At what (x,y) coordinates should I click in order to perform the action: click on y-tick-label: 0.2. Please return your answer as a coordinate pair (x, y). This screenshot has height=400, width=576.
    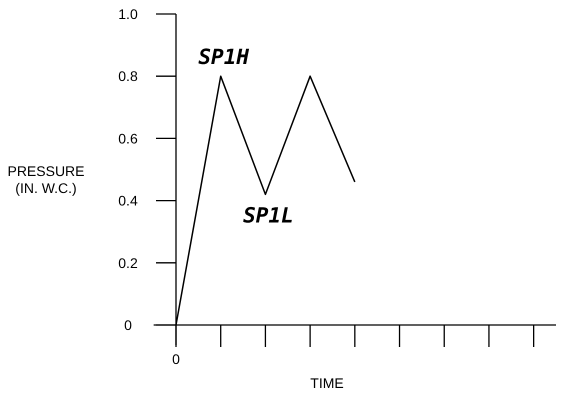
    Looking at the image, I should click on (128, 262).